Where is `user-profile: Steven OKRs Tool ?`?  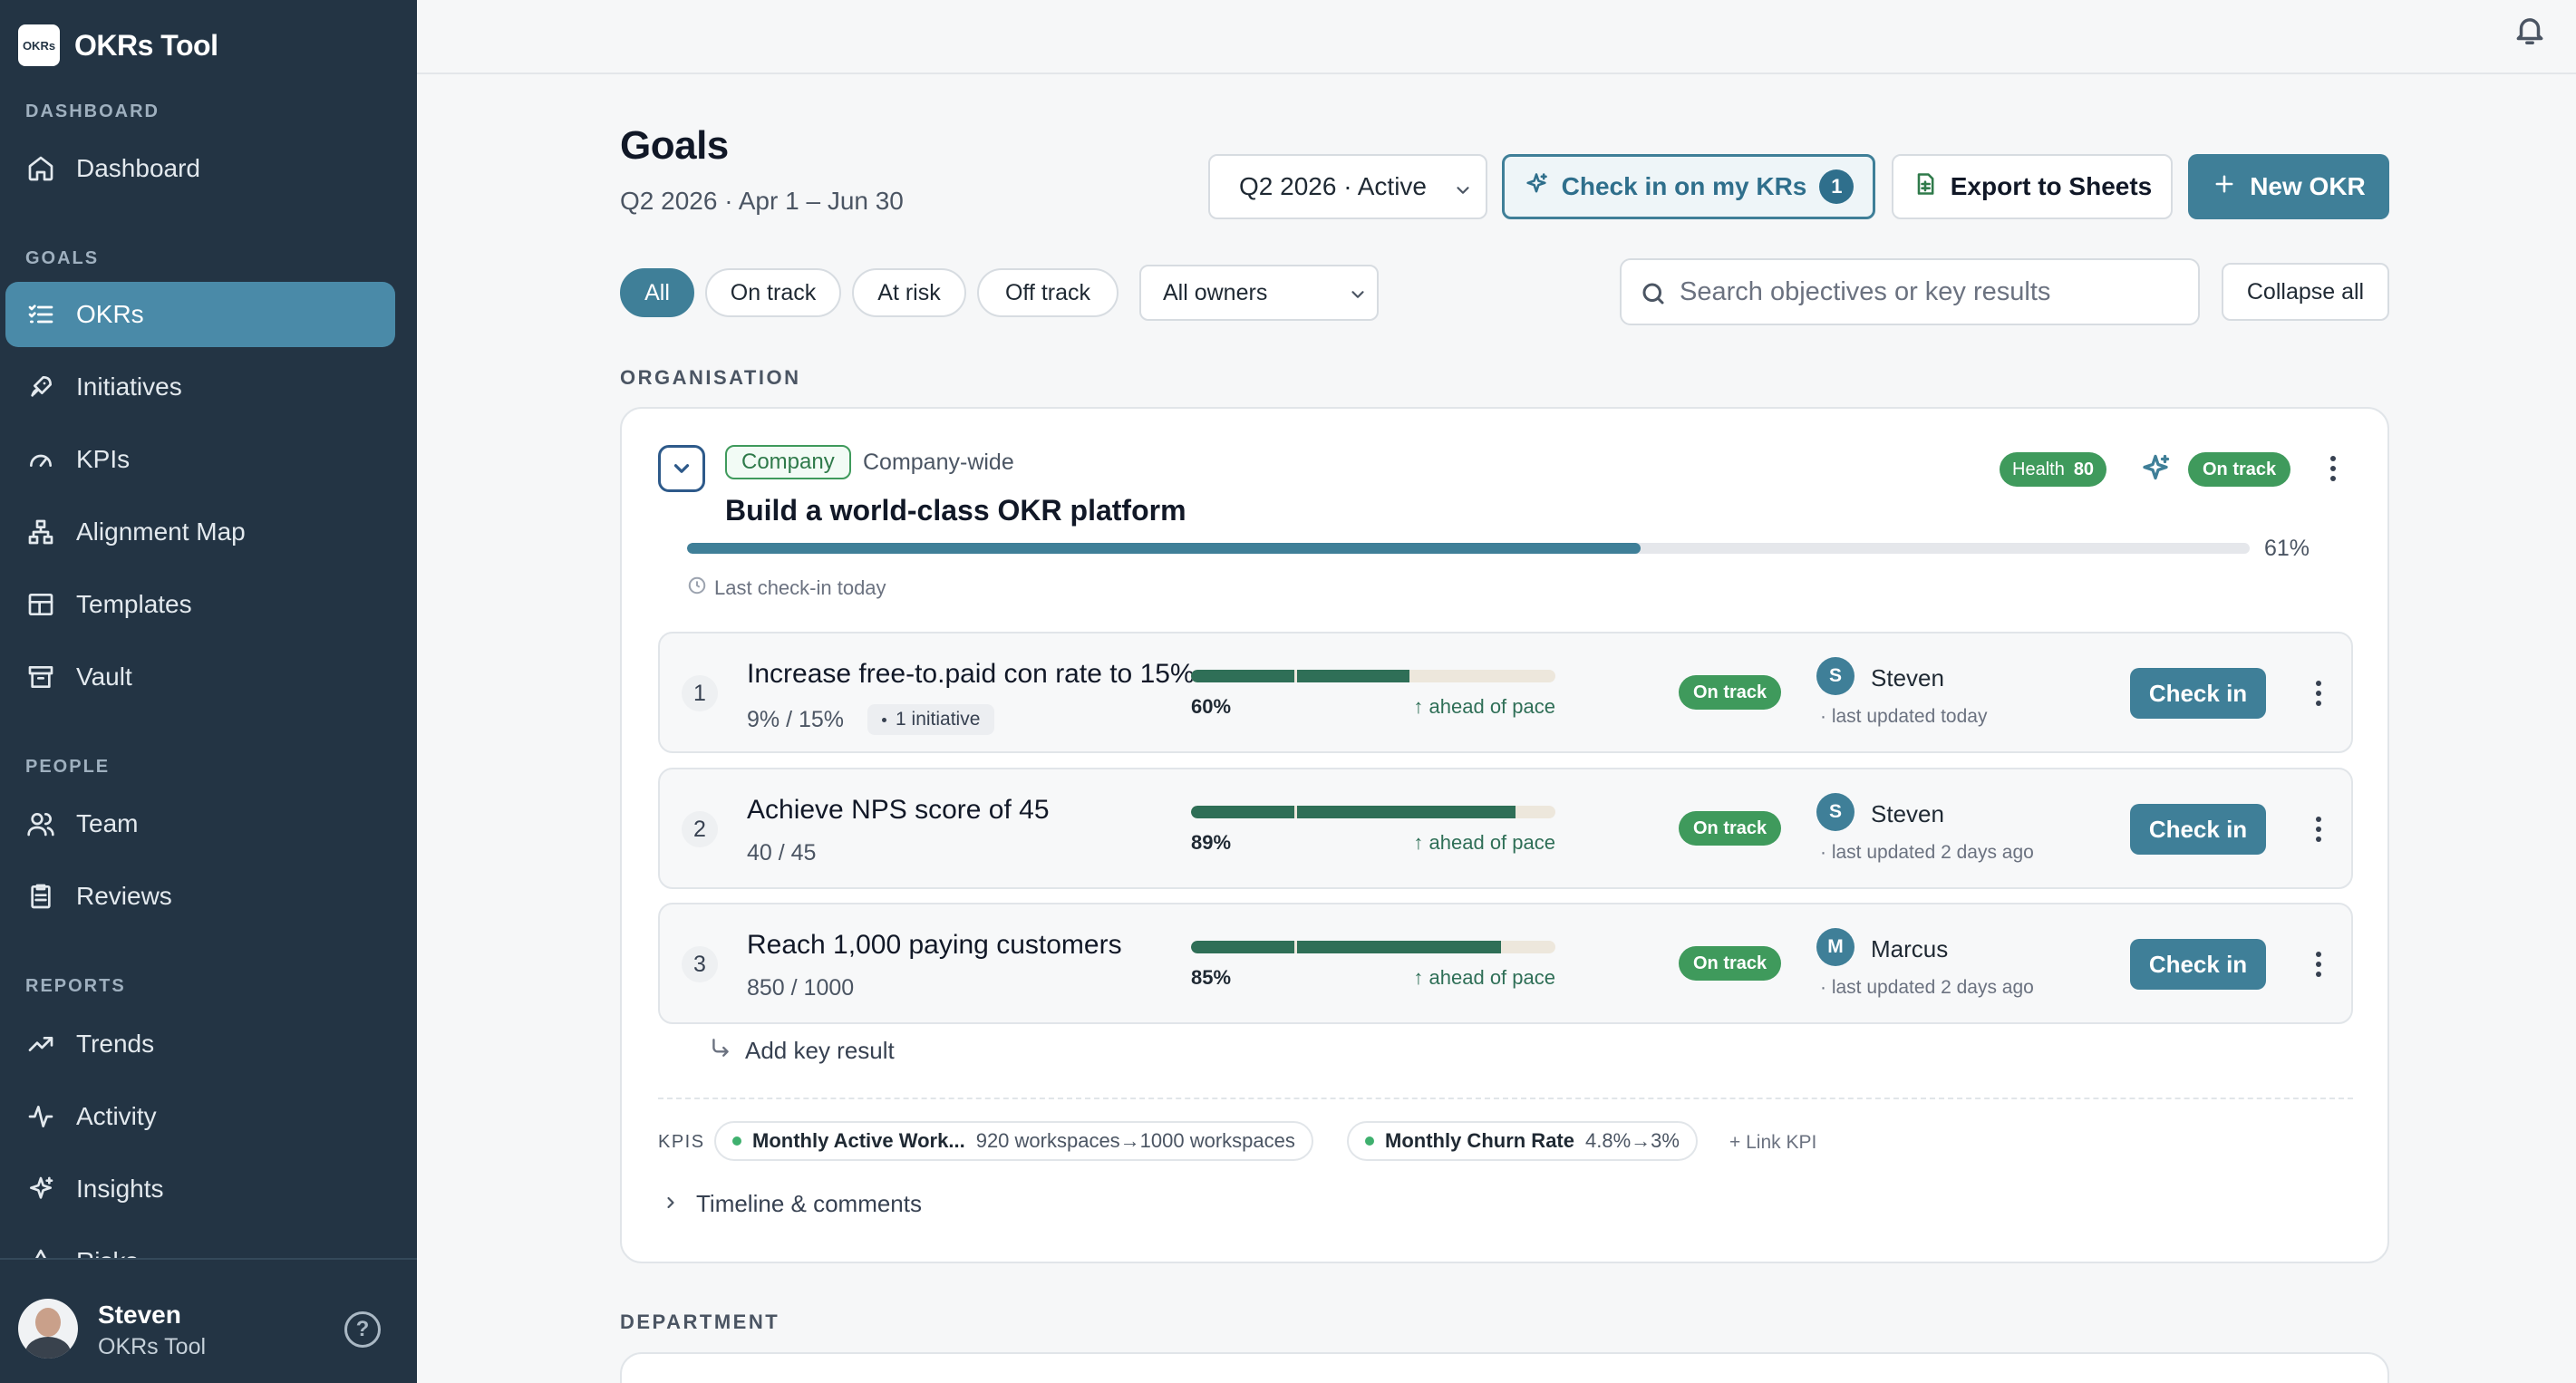 user-profile: Steven OKRs Tool ? is located at coordinates (208, 1320).